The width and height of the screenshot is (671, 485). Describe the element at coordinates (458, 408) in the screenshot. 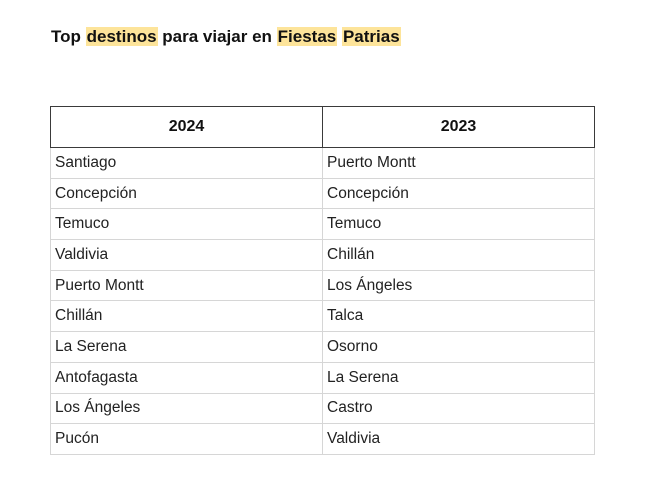

I see `table-cell: Castro` at that location.